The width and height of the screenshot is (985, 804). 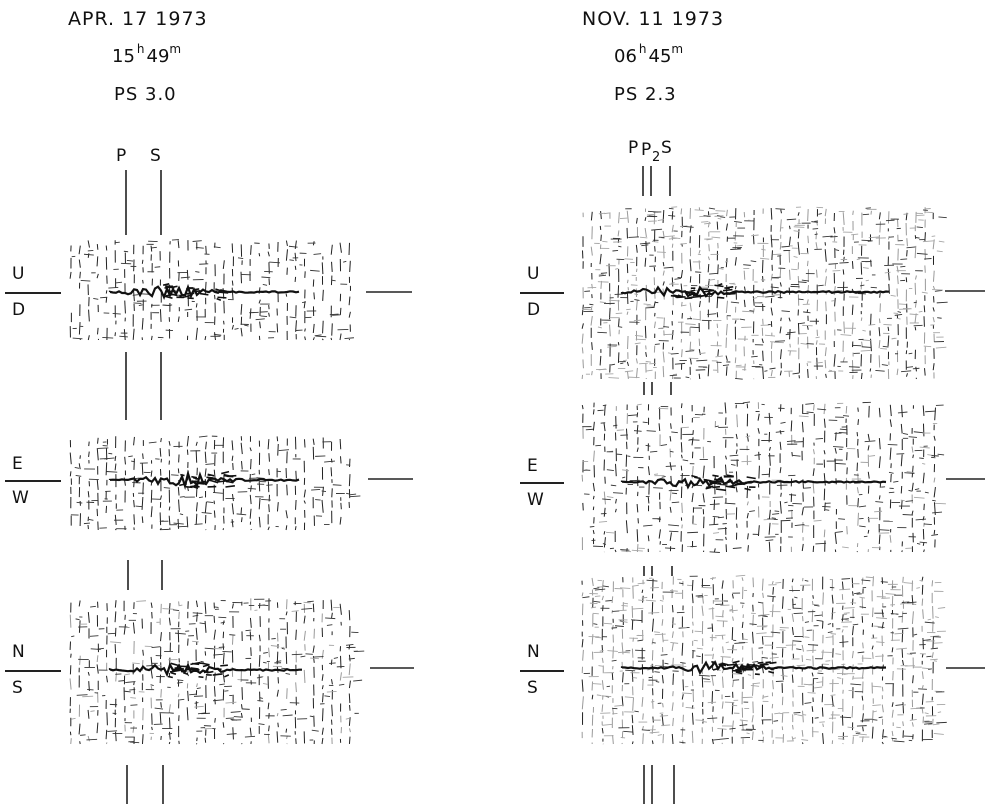 What do you see at coordinates (533, 274) in the screenshot?
I see `right-component-ud-top: U` at bounding box center [533, 274].